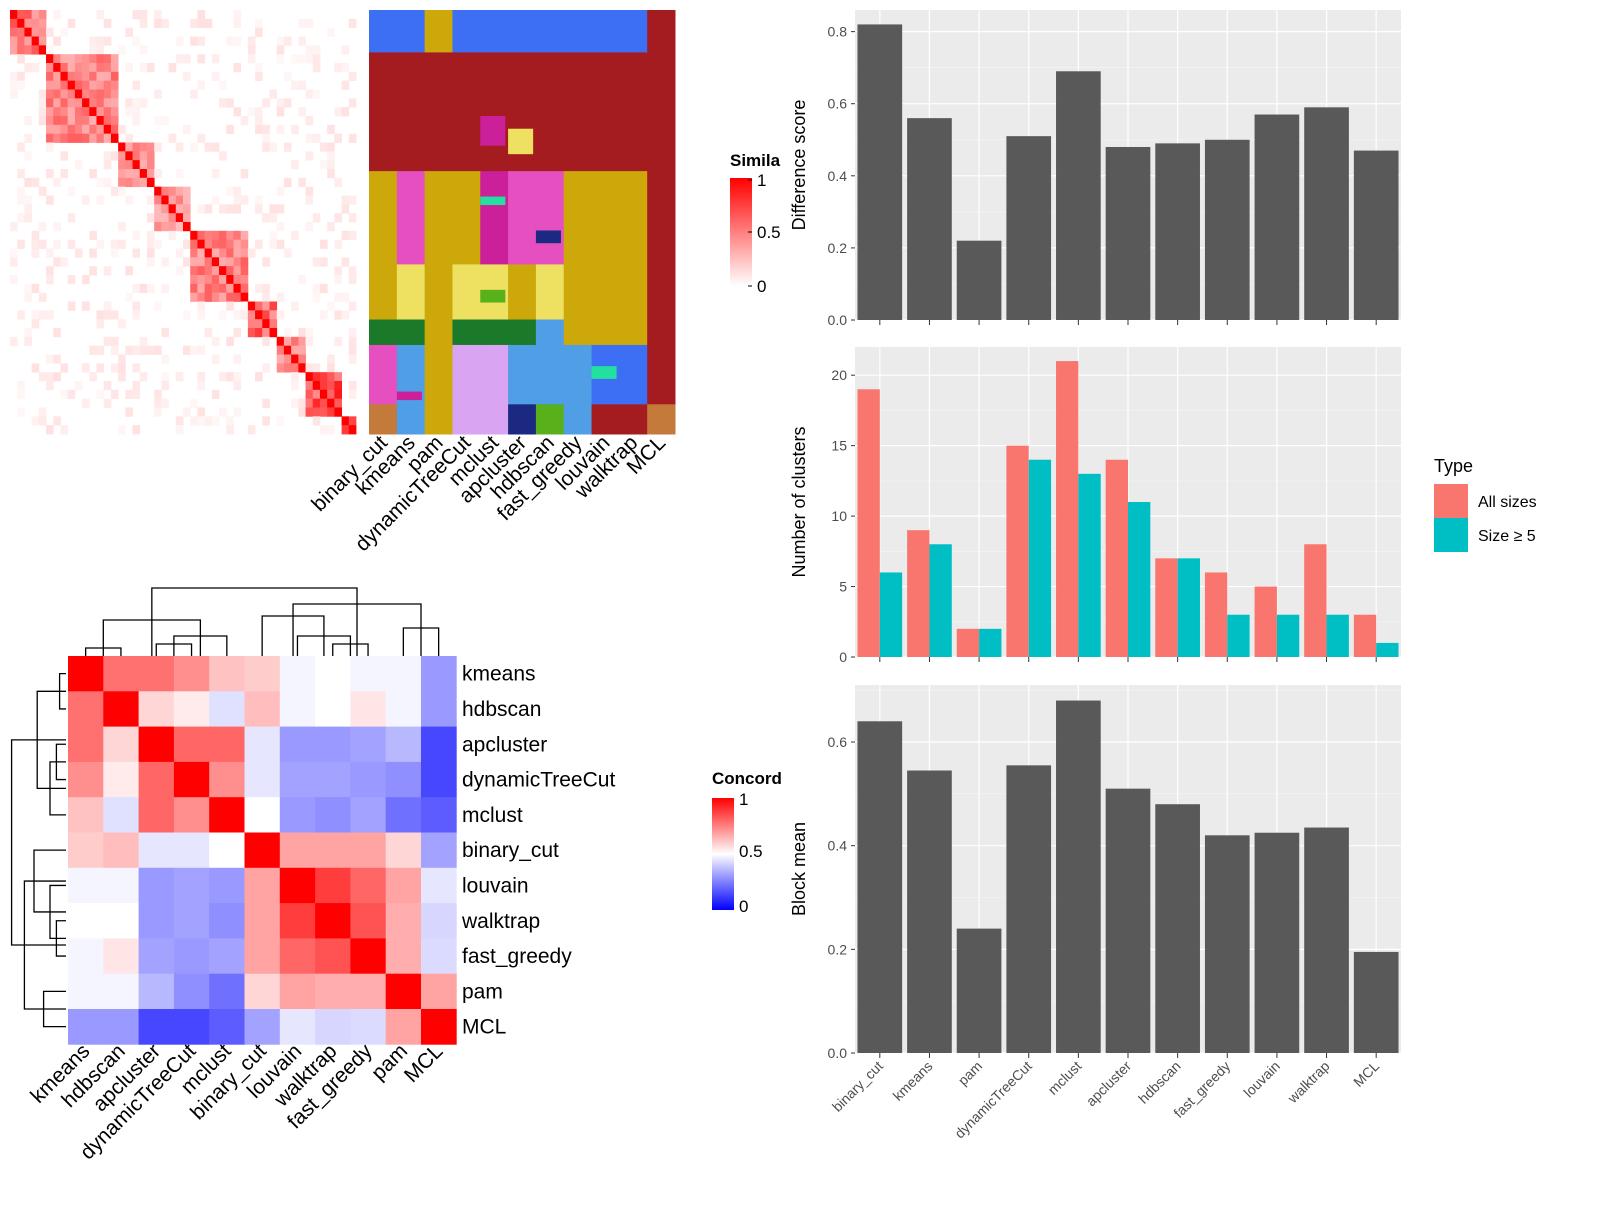  I want to click on concordance-legend-title: Concord, so click(747, 778).